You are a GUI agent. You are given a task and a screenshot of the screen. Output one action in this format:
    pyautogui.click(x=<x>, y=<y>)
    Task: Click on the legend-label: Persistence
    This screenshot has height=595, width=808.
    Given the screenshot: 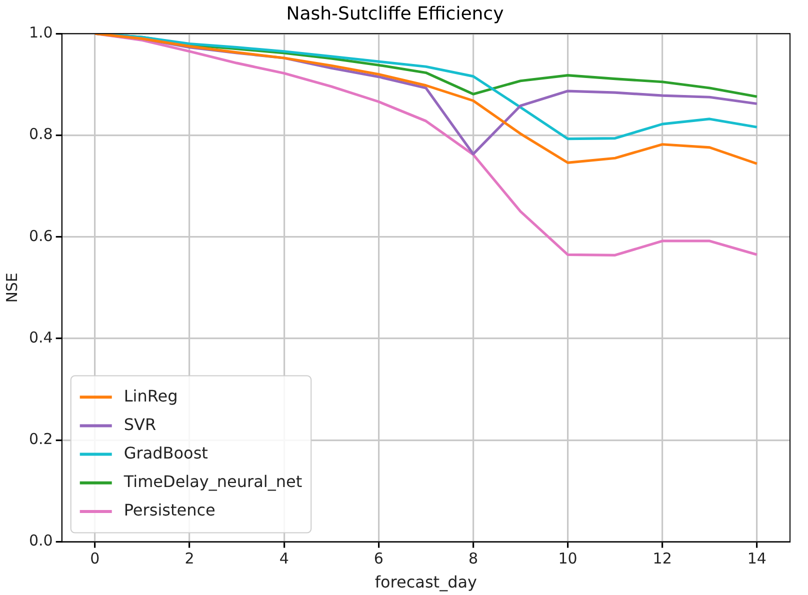 What is the action you would take?
    pyautogui.click(x=170, y=510)
    